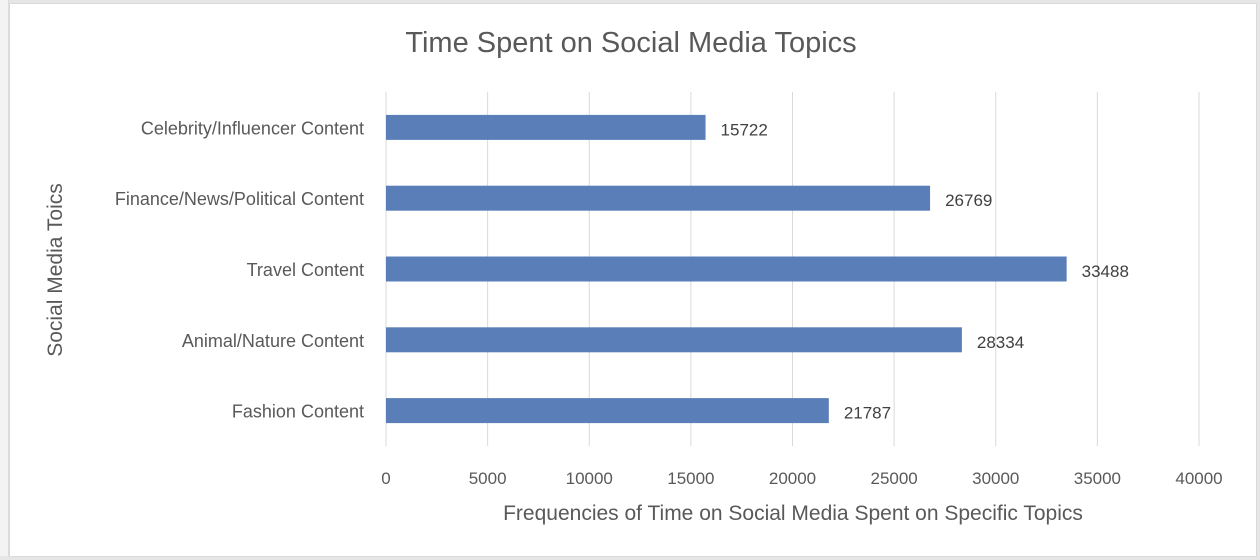  Describe the element at coordinates (305, 270) in the screenshot. I see `category-label: Travel Content` at that location.